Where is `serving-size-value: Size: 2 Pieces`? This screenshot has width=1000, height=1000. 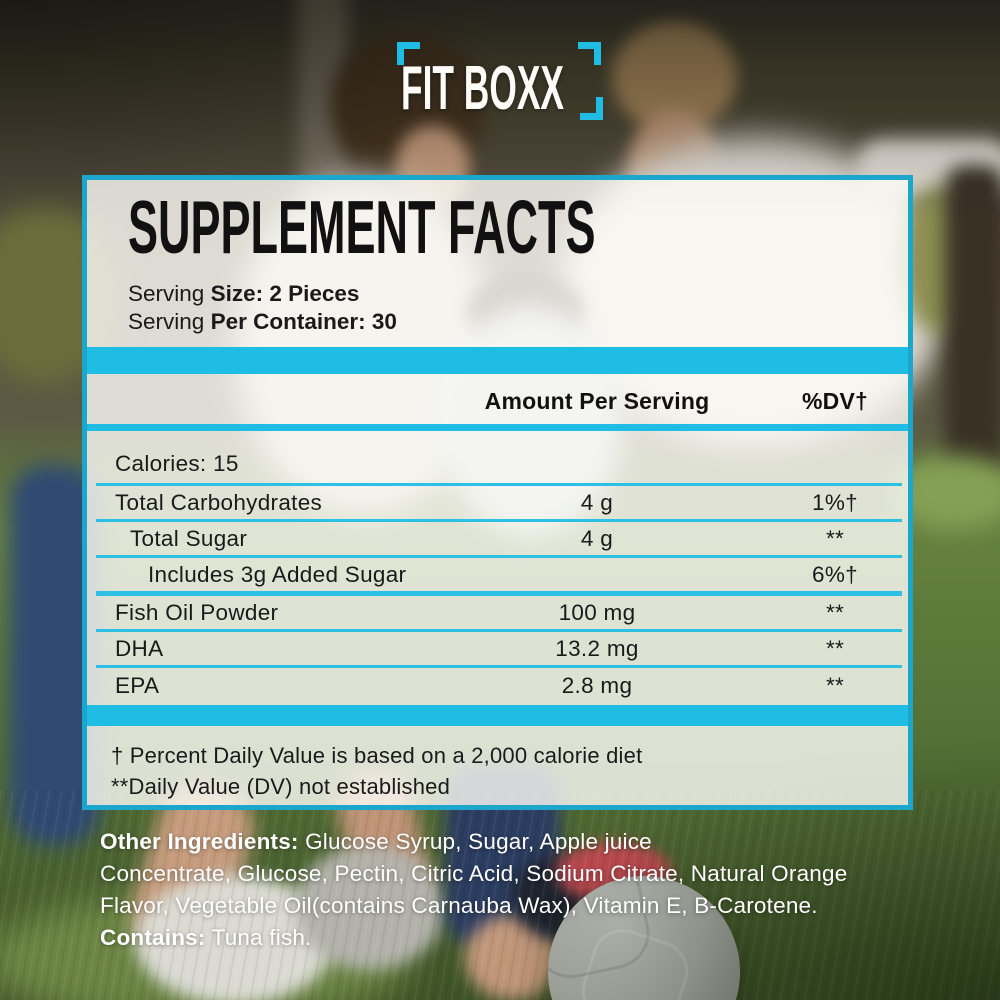
serving-size-value: Size: 2 Pieces is located at coordinates (285, 293).